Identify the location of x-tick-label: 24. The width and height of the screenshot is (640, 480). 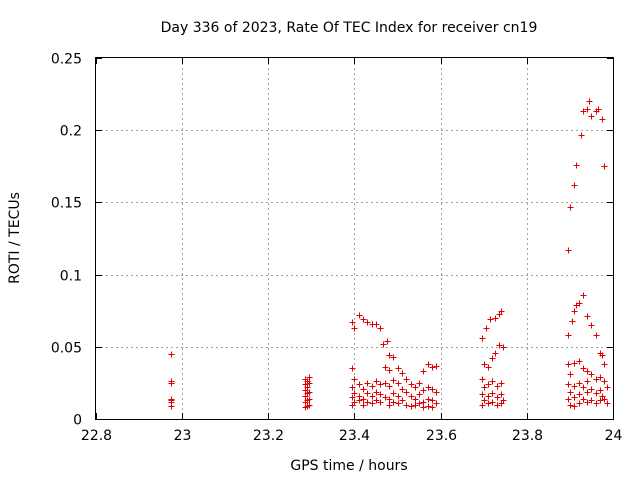
(614, 436).